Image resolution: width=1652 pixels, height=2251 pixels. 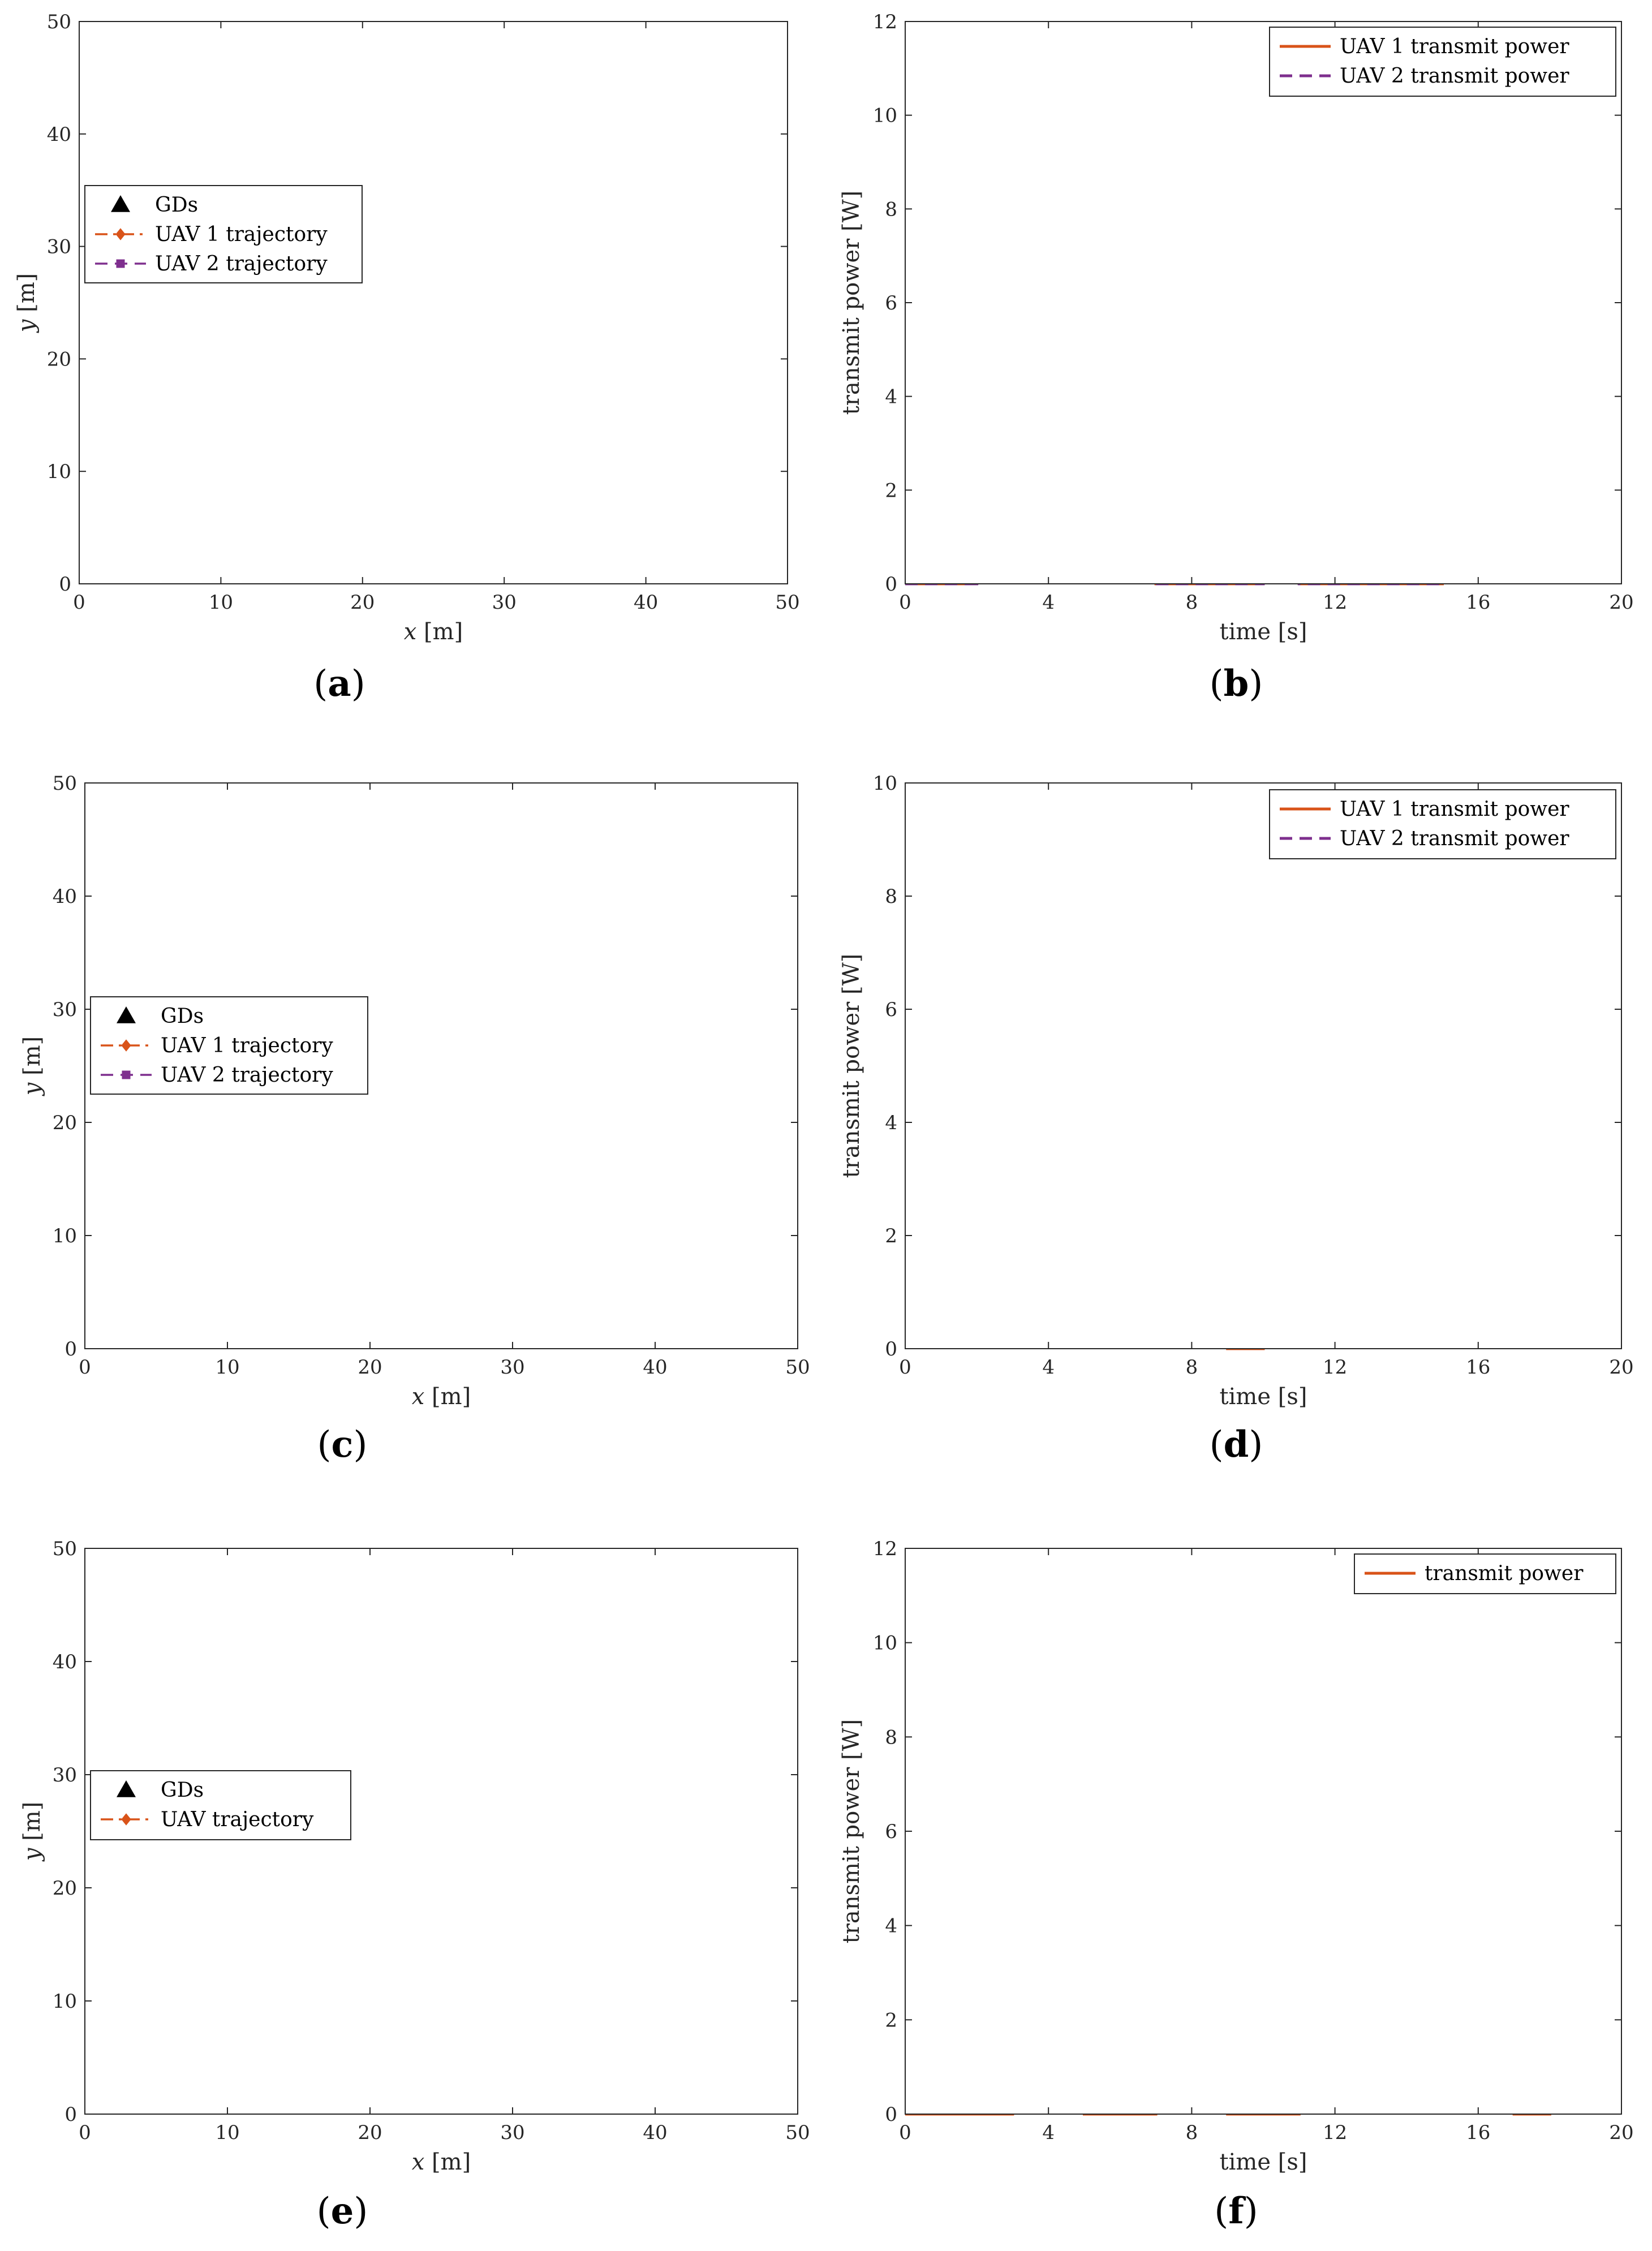 I want to click on y-axis-label: y [m], so click(x=32, y=1832).